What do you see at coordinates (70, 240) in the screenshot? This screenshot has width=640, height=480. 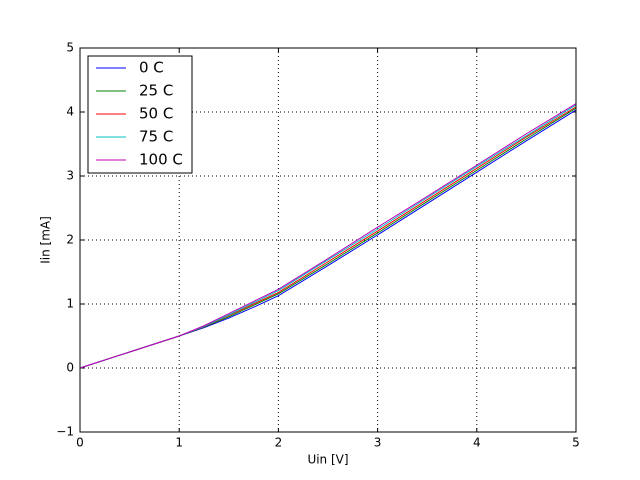 I see `y-tick-label: 2` at bounding box center [70, 240].